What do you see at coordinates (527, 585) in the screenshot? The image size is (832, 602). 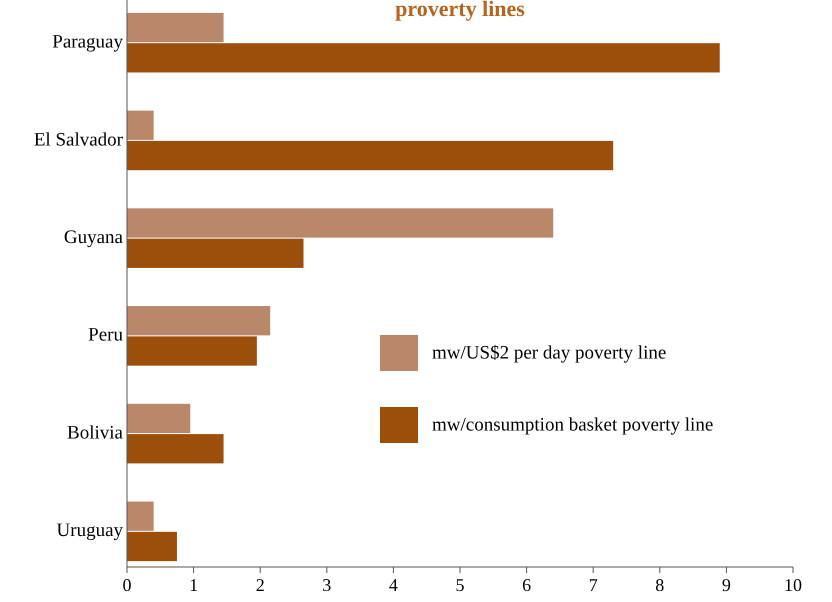 I see `x-tick-label: 6` at bounding box center [527, 585].